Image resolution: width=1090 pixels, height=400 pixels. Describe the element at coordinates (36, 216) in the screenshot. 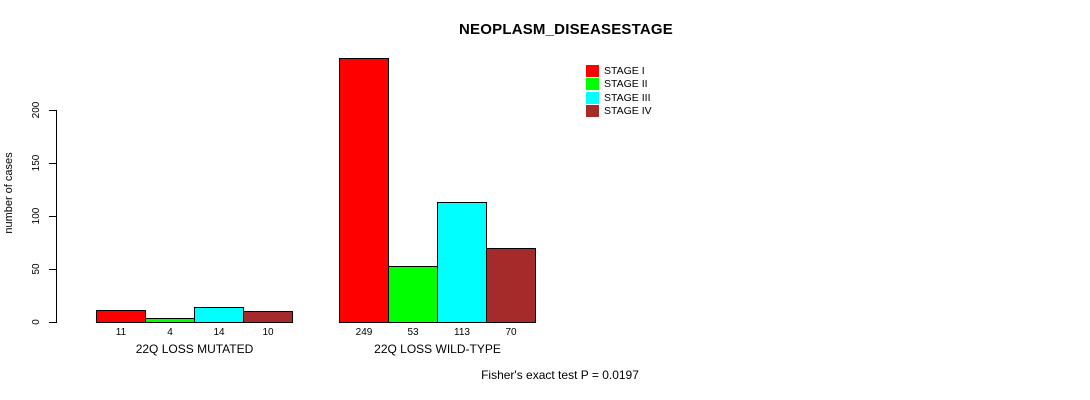

I see `y-axis-tick-label: 100` at that location.